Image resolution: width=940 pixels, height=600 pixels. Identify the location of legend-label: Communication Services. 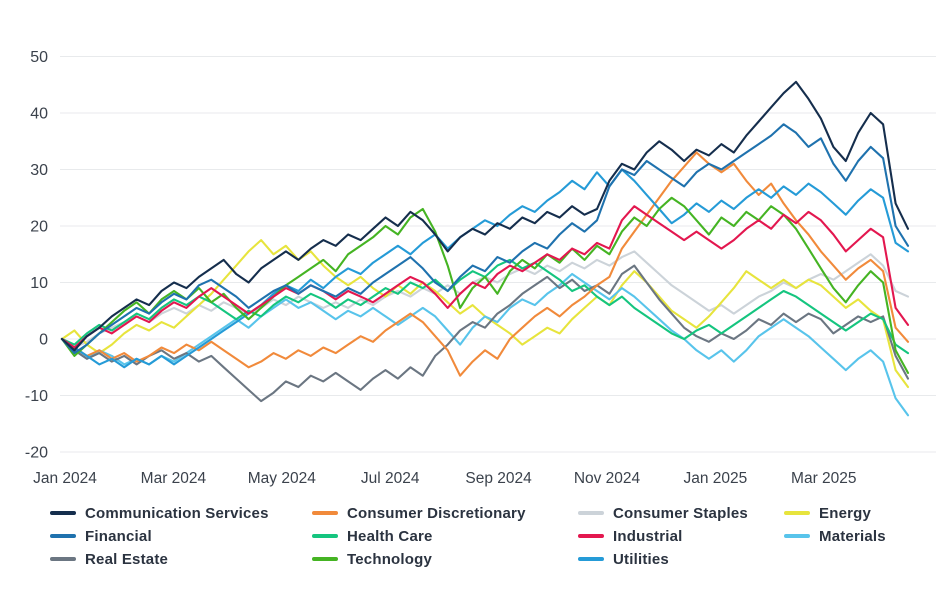
(177, 513).